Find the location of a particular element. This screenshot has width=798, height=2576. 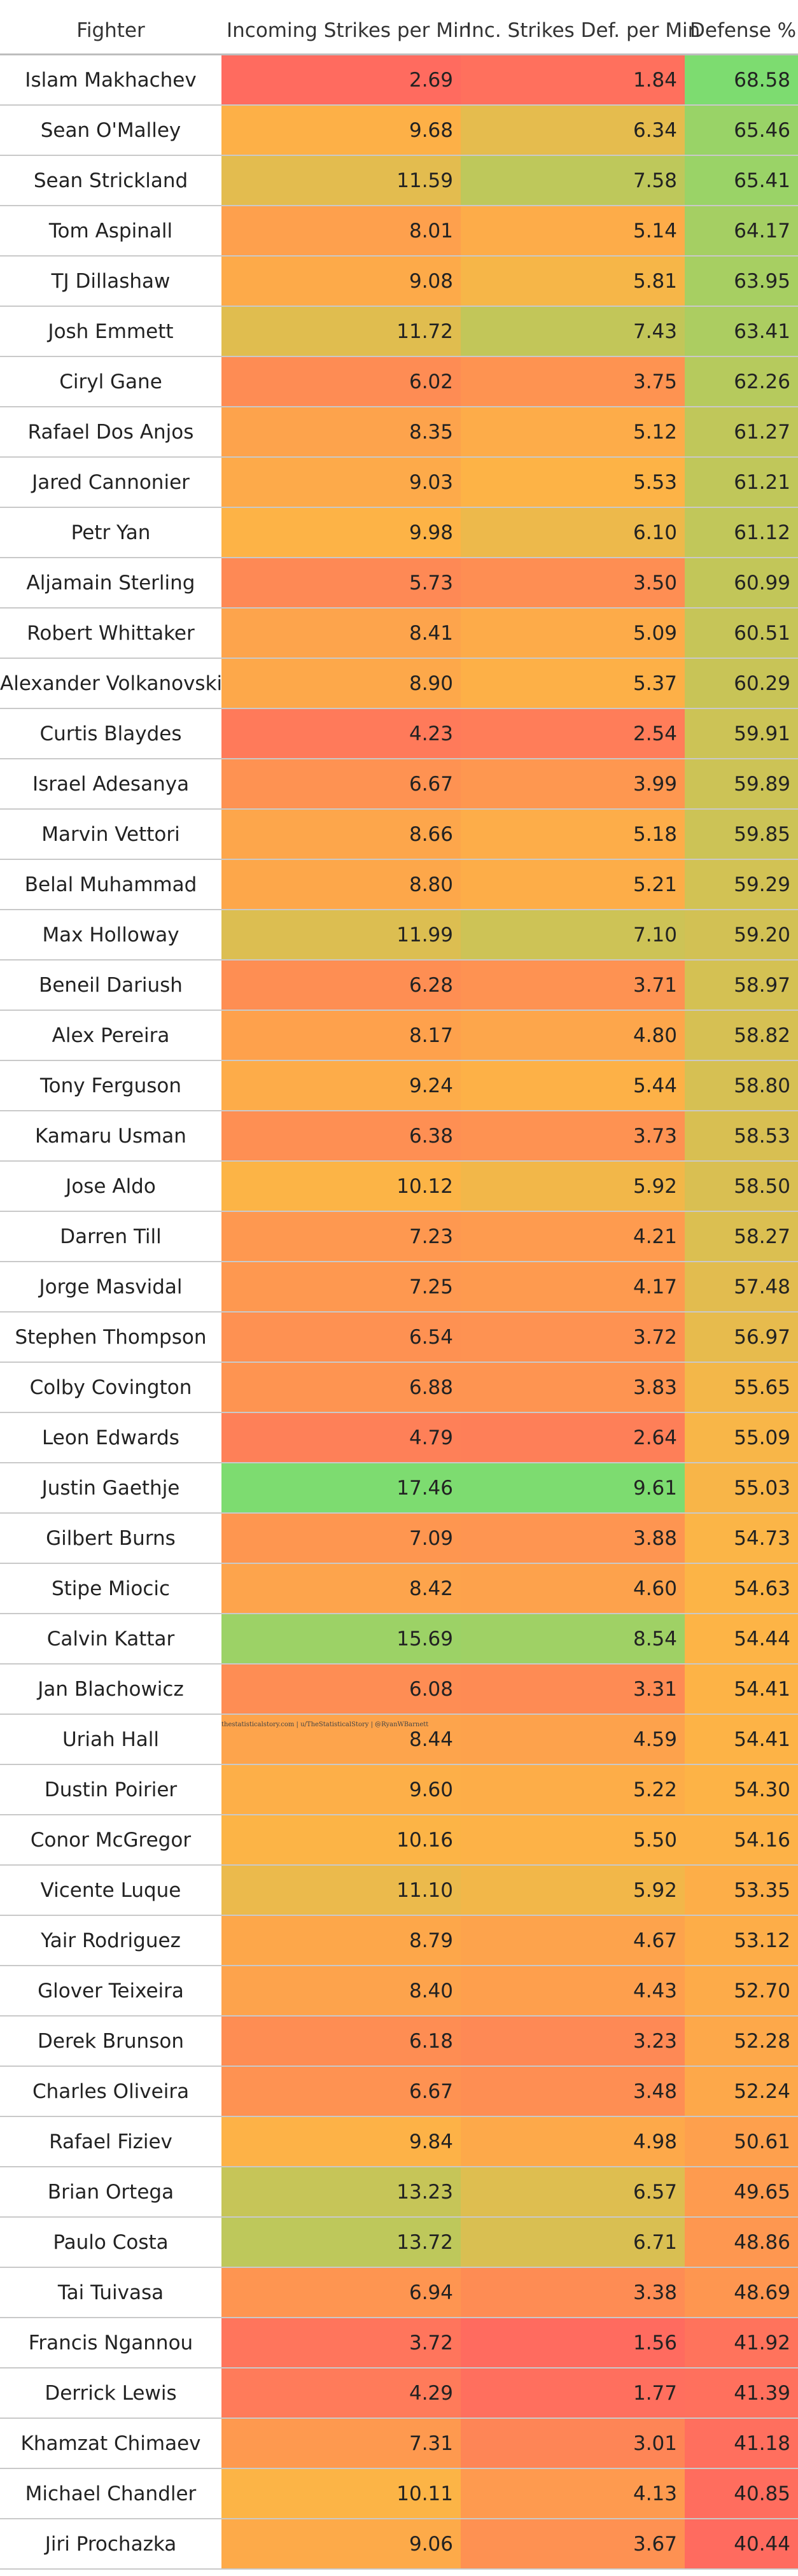

table-row: Kamaru Usman 6.38 3.73 58.53 is located at coordinates (399, 1137).